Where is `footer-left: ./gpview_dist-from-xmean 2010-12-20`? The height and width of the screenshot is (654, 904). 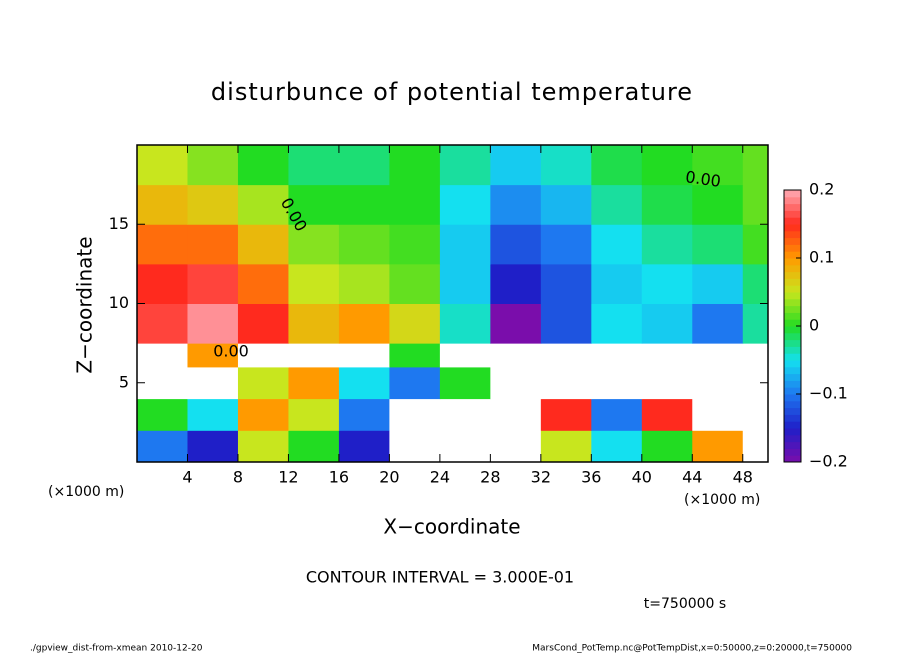
footer-left: ./gpview_dist-from-xmean 2010-12-20 is located at coordinates (116, 649).